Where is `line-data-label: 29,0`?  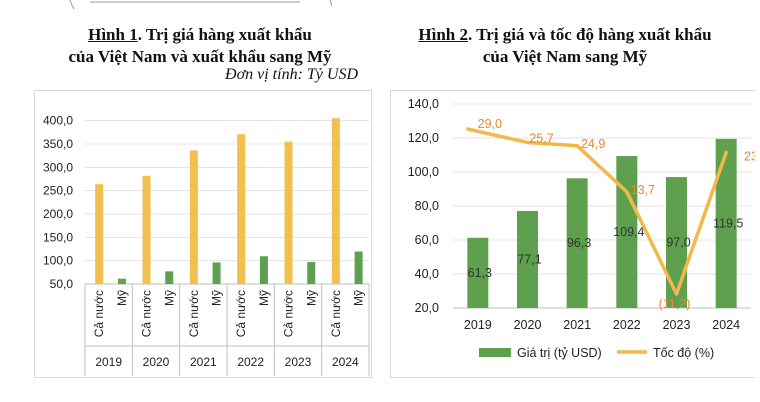 line-data-label: 29,0 is located at coordinates (490, 124).